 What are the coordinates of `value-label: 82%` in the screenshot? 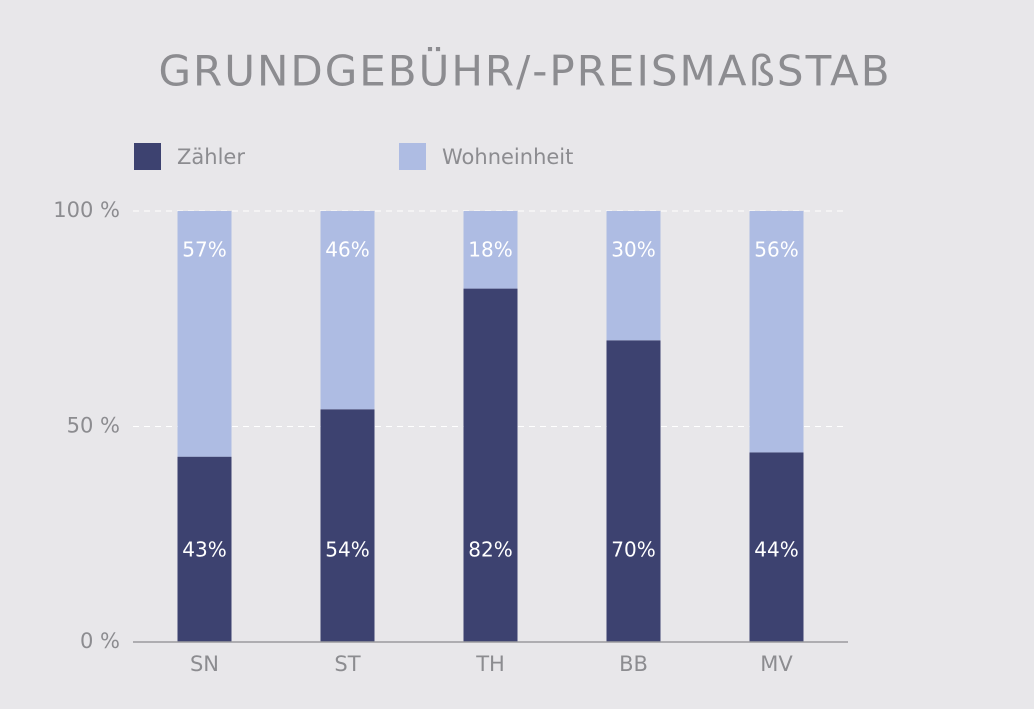 It's located at (490, 550).